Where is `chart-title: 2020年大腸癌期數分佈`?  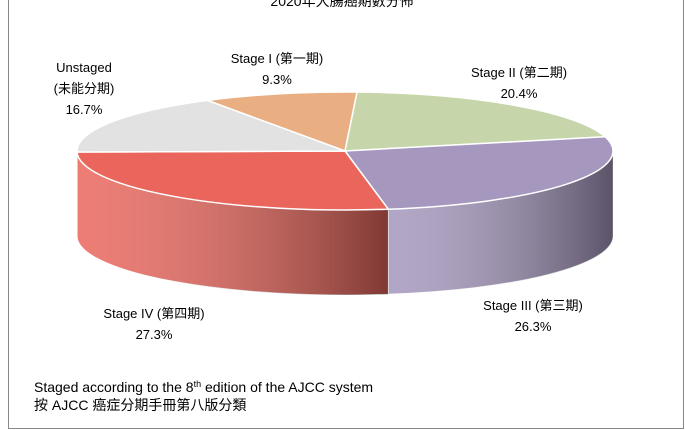 chart-title: 2020年大腸癌期數分佈 is located at coordinates (342, 4).